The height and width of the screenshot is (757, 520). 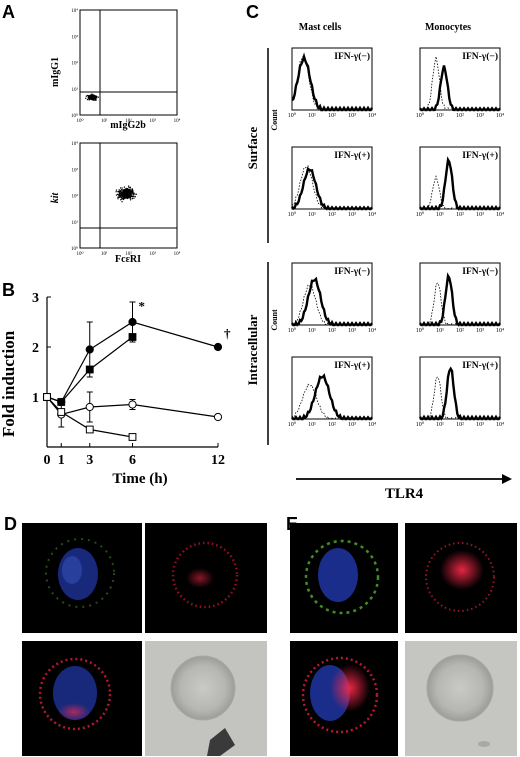 I want to click on panel-e-micrographs, so click(x=403, y=639).